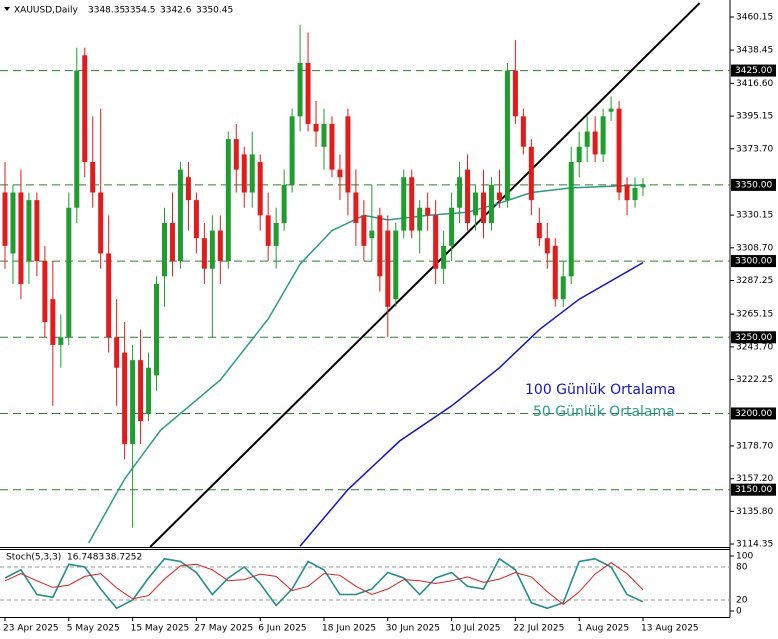  I want to click on level-label: 3350.00, so click(753, 185).